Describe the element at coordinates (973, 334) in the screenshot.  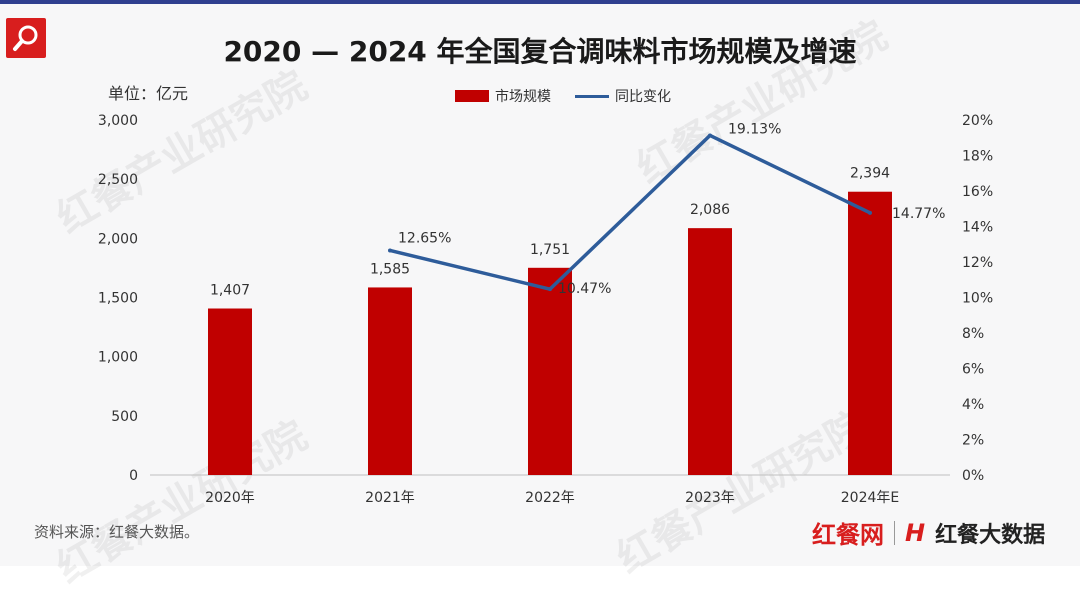
I see `y2-tick-label: 8%` at that location.